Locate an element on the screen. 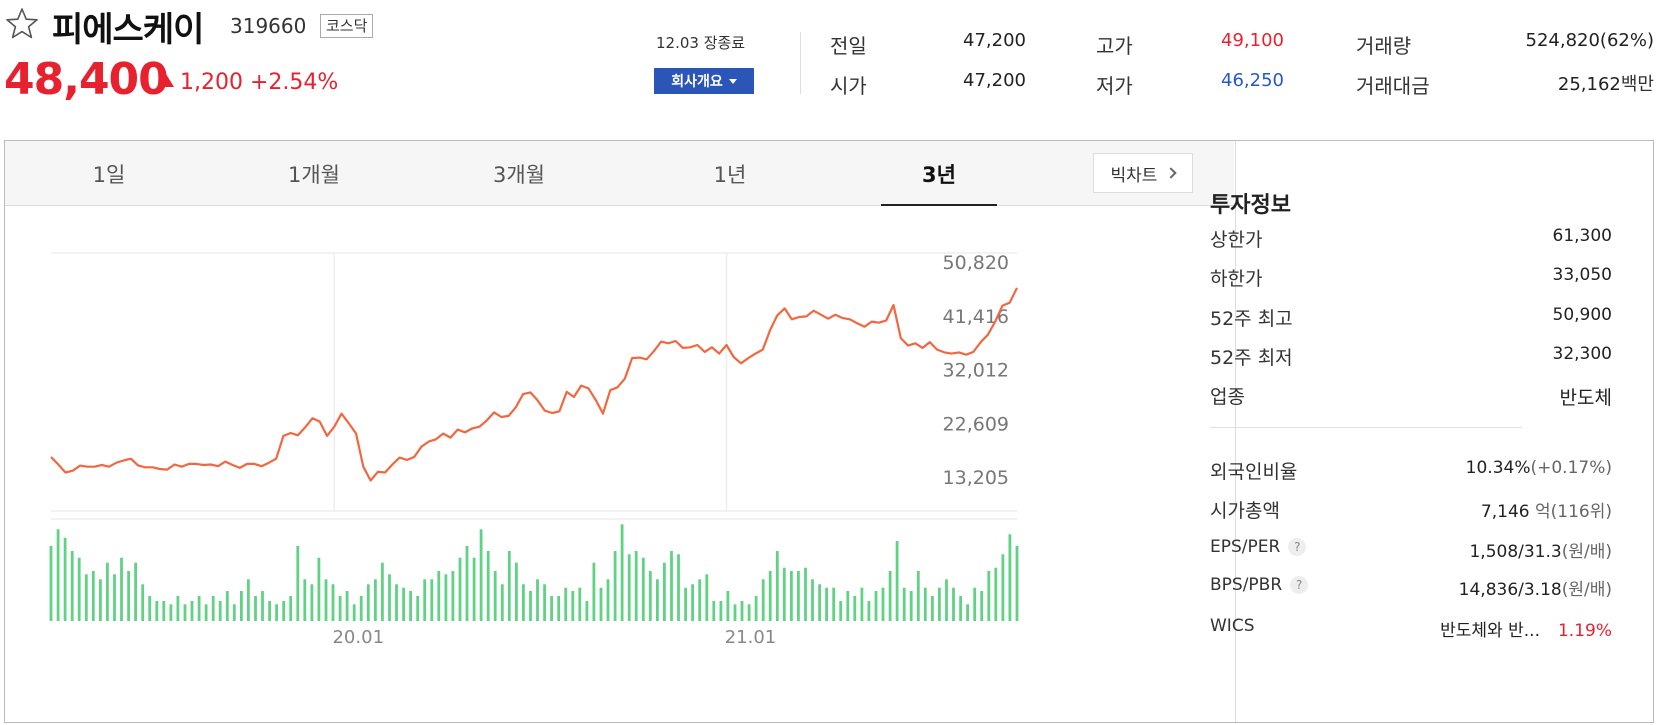 Image resolution: width=1658 pixels, height=725 pixels. eps-per-label-text: EPS/PER is located at coordinates (1245, 547).